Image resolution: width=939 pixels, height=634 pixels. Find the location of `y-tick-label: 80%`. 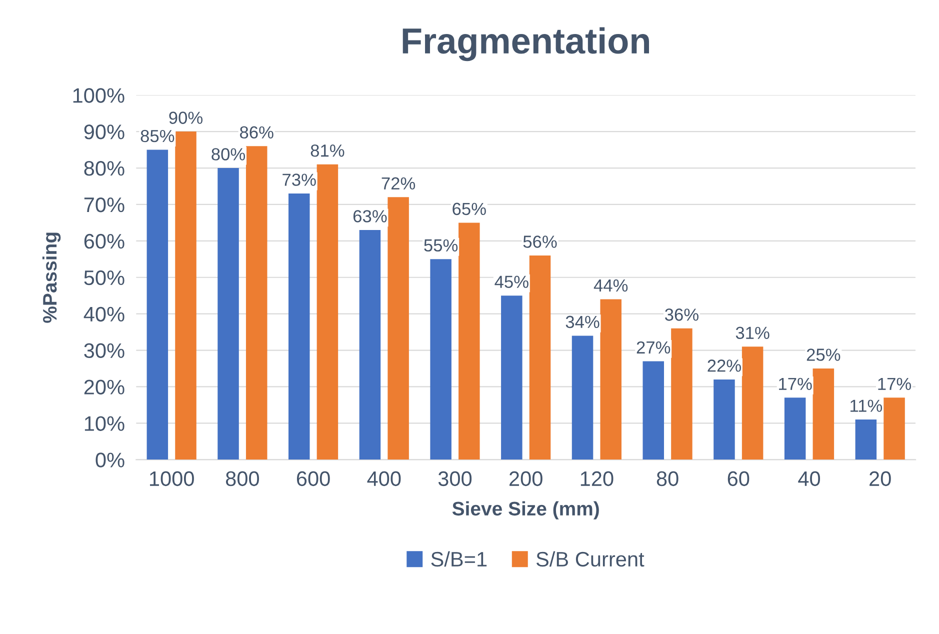

y-tick-label: 80% is located at coordinates (104, 168).